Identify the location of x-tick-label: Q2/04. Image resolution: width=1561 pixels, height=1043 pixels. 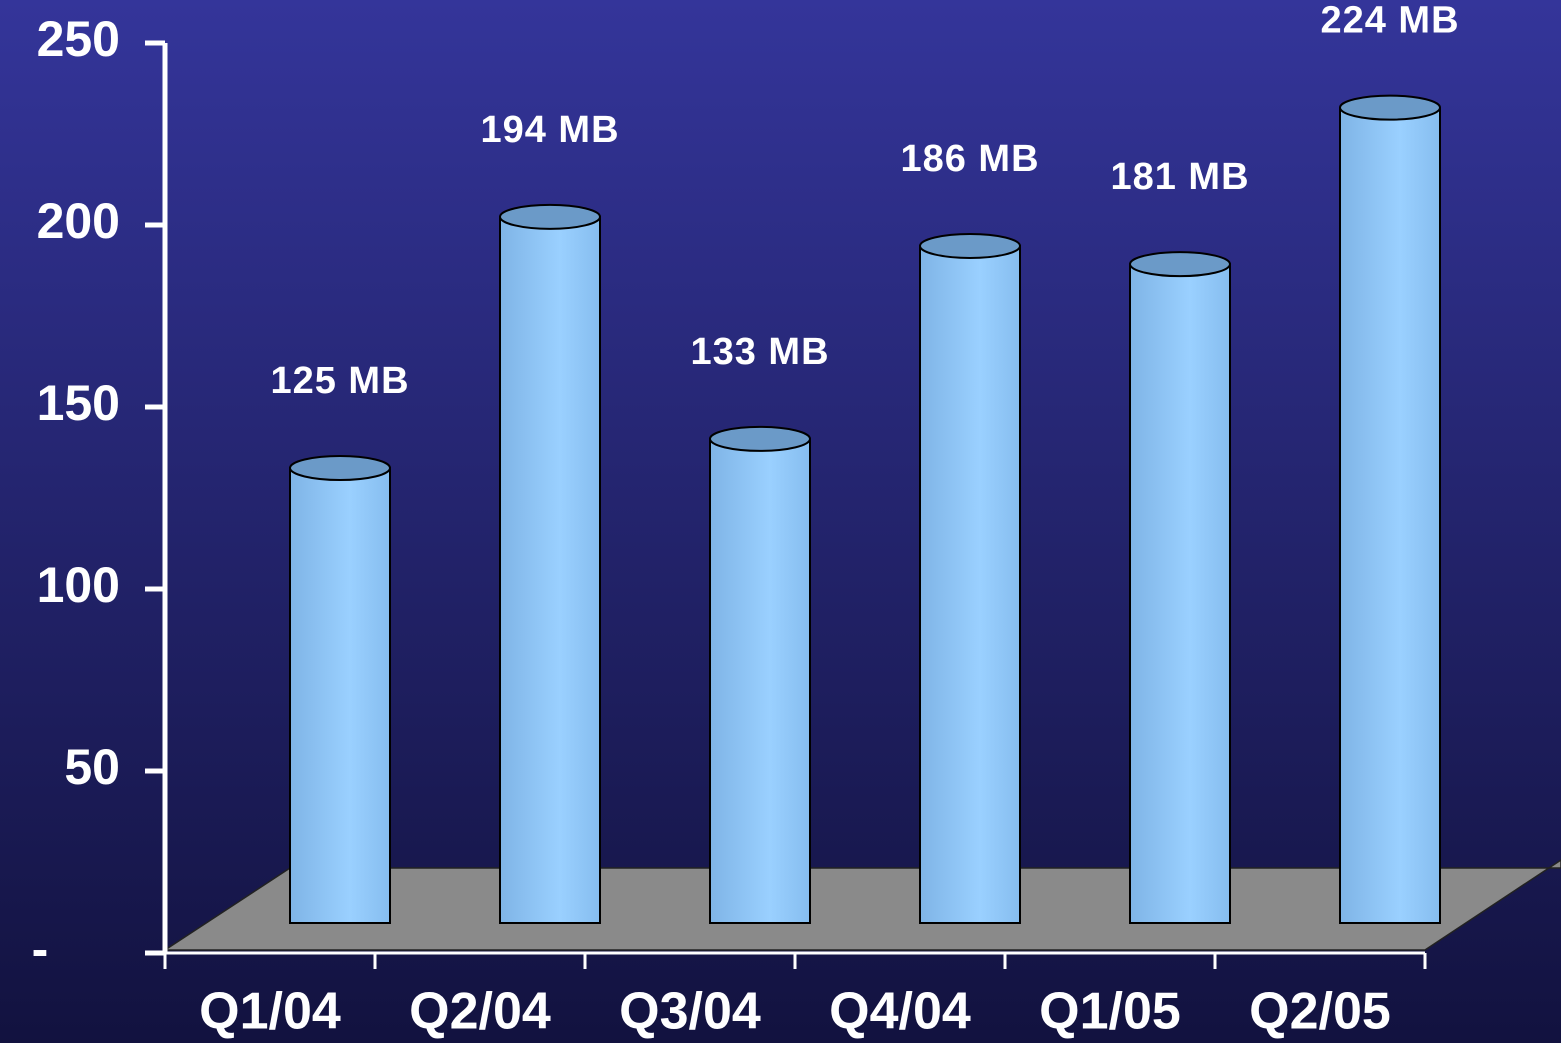
(480, 1012).